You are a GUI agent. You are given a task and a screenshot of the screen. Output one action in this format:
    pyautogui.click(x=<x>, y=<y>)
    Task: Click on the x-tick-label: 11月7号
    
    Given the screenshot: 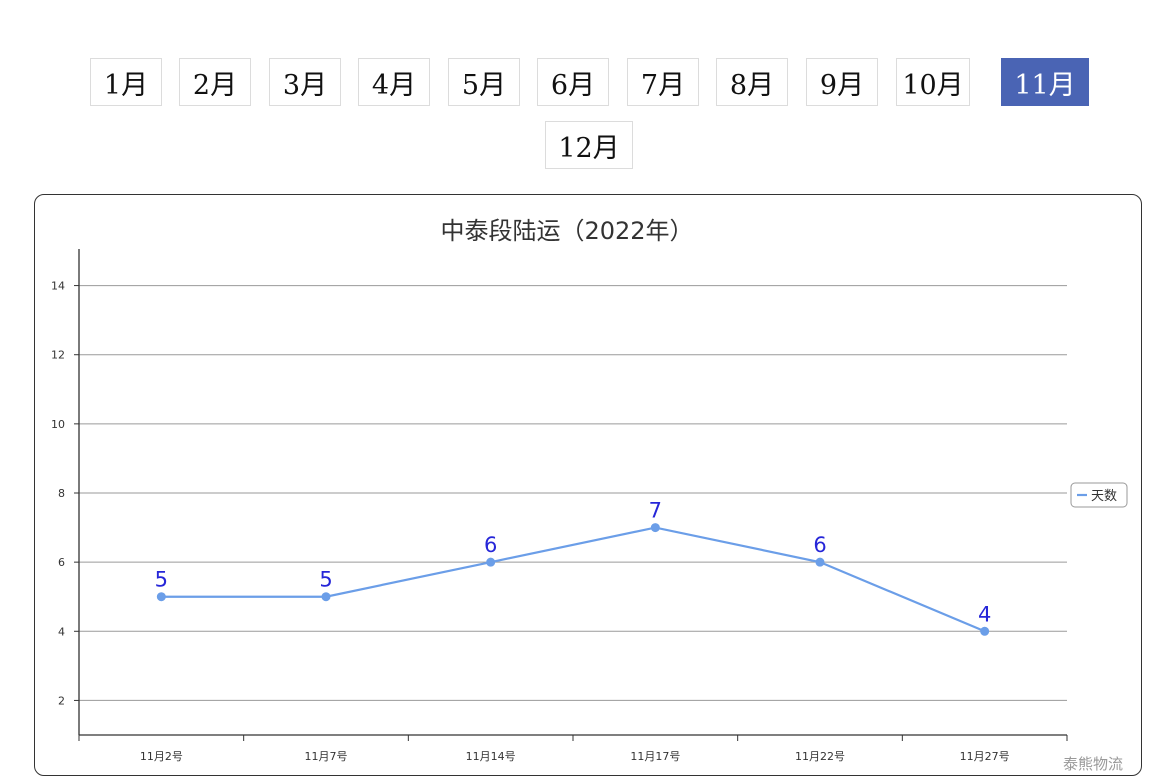 What is the action you would take?
    pyautogui.click(x=326, y=756)
    